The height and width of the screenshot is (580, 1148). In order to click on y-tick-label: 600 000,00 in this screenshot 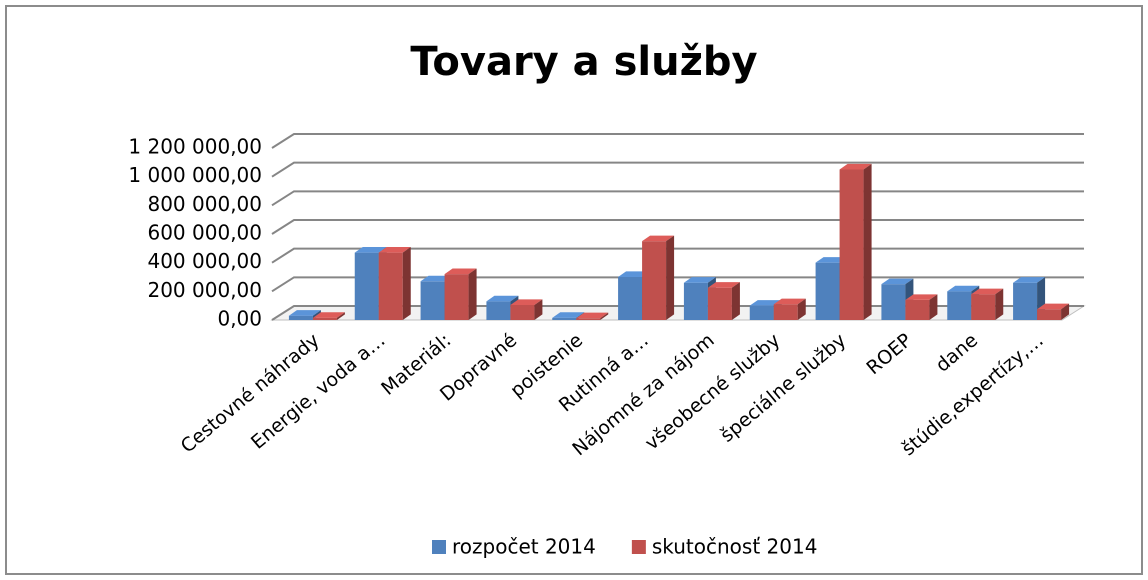, I will do `click(204, 233)`.